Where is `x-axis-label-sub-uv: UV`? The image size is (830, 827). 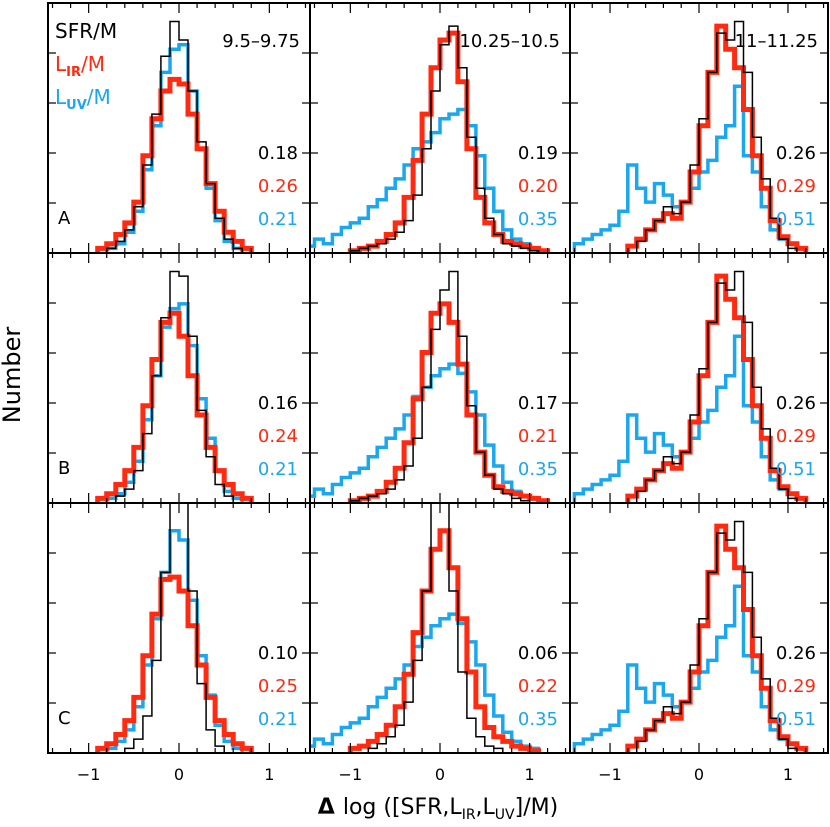 x-axis-label-sub-uv: UV is located at coordinates (505, 815).